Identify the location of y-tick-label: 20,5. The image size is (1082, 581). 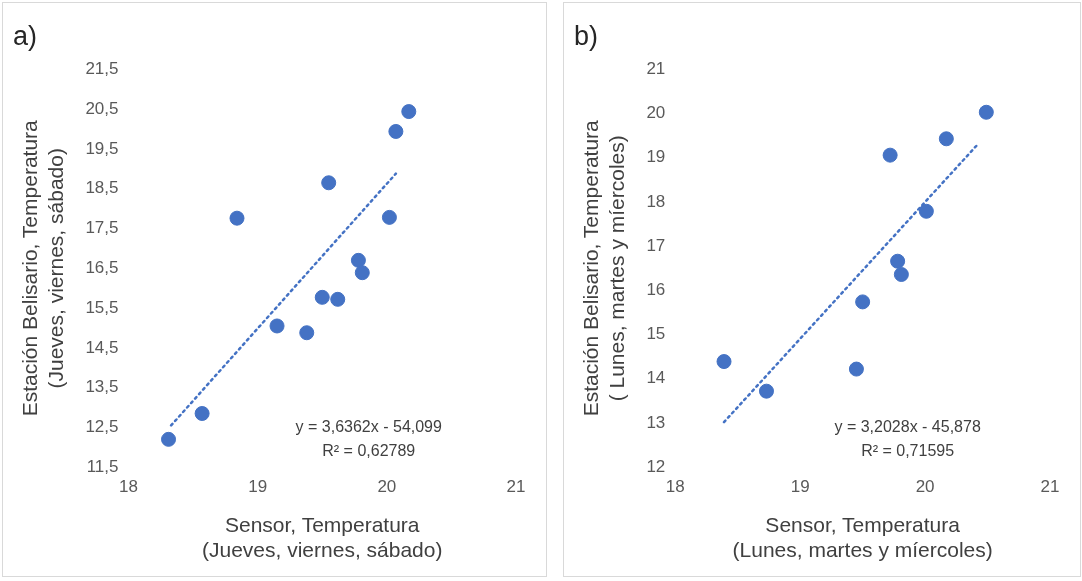
(102, 108).